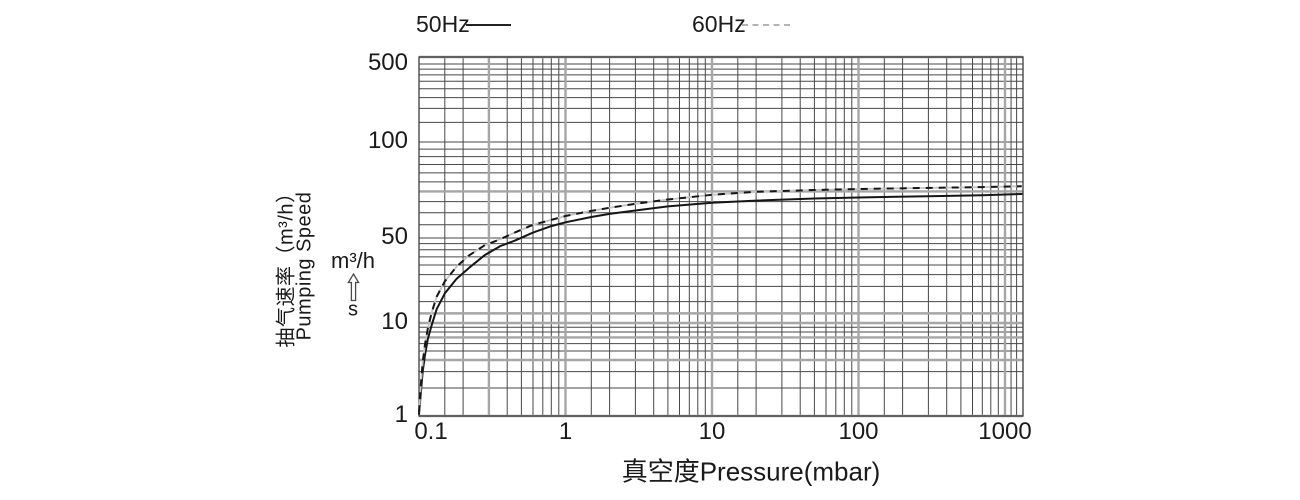  I want to click on x-tick-label: 1000, so click(1005, 431).